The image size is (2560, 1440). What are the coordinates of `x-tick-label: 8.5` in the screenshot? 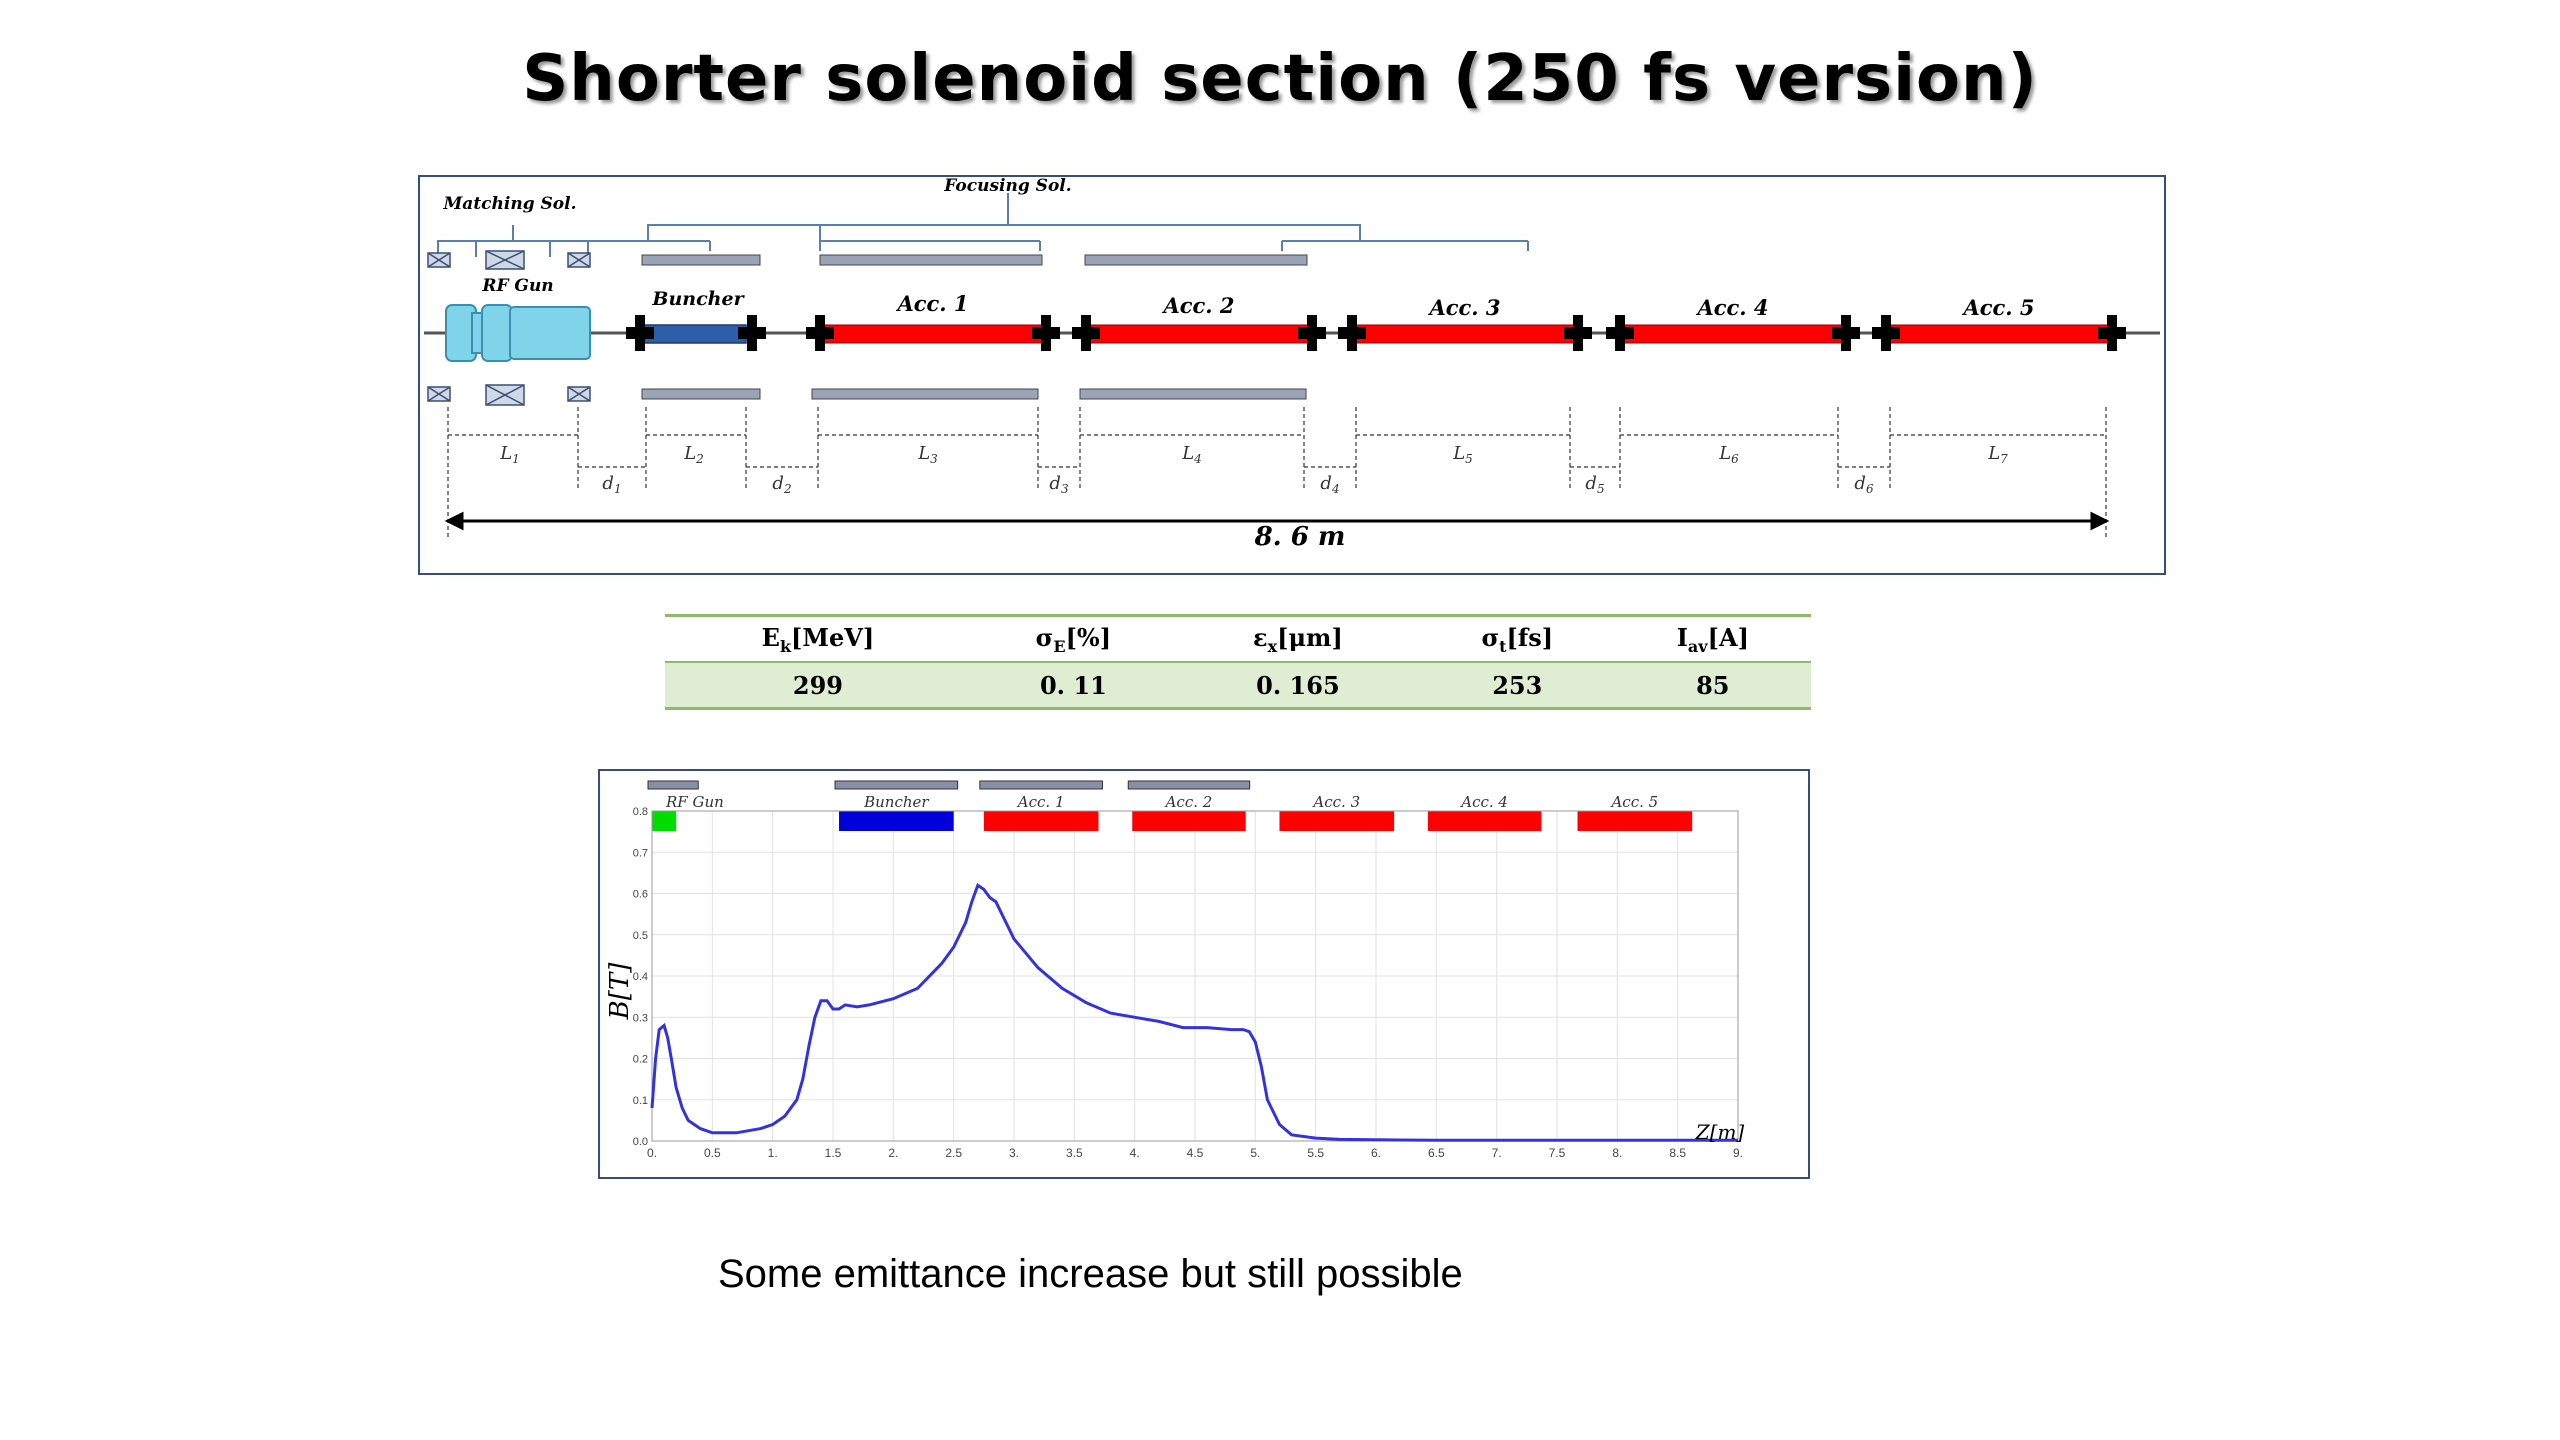 It's located at (1677, 1153).